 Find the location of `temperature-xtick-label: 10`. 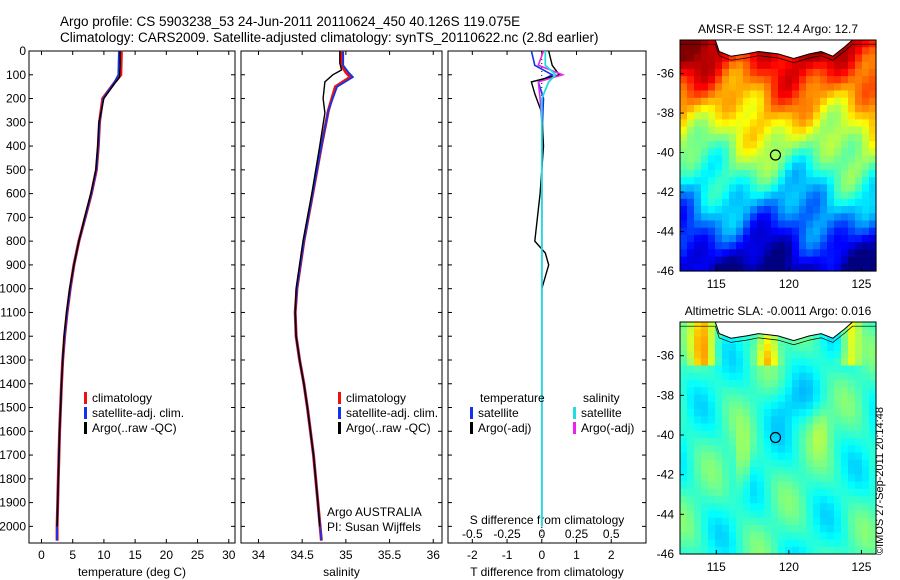

temperature-xtick-label: 10 is located at coordinates (104, 555).